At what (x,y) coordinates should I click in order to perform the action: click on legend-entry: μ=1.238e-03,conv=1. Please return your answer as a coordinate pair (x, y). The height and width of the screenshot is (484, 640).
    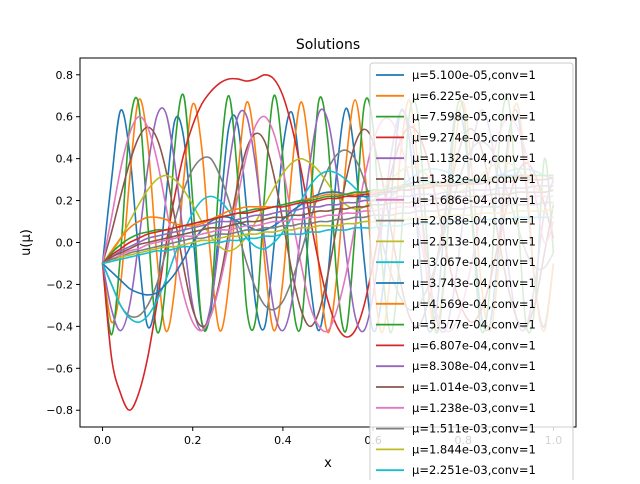
    Looking at the image, I should click on (474, 408).